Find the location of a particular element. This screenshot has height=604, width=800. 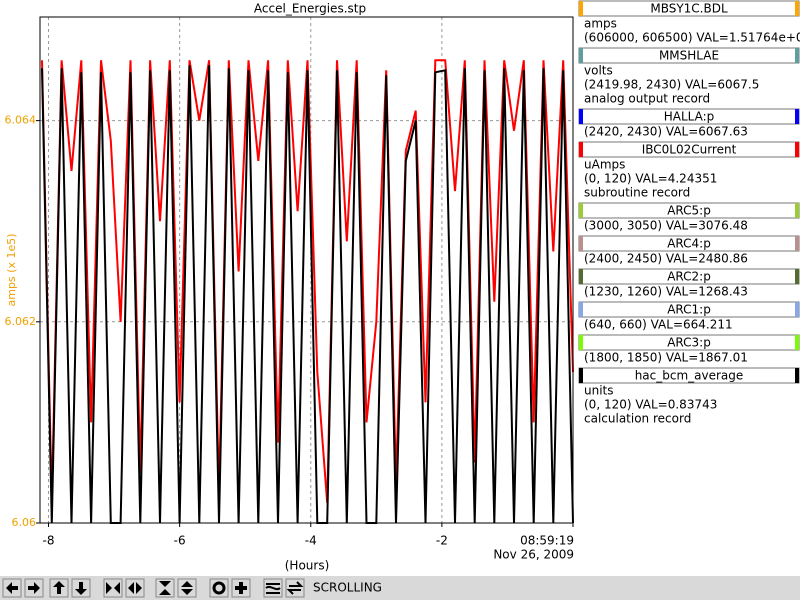

legend-name: ARC4:p is located at coordinates (689, 244).